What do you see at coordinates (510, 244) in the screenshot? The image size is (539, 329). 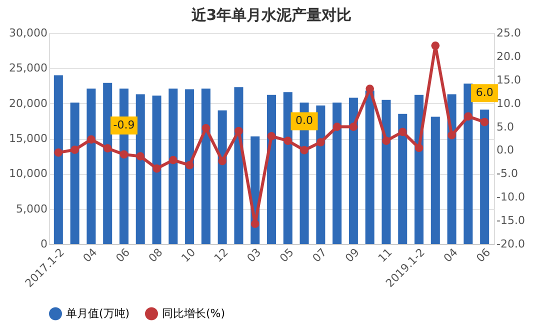 I see `y2-tick-label: -20.0` at bounding box center [510, 244].